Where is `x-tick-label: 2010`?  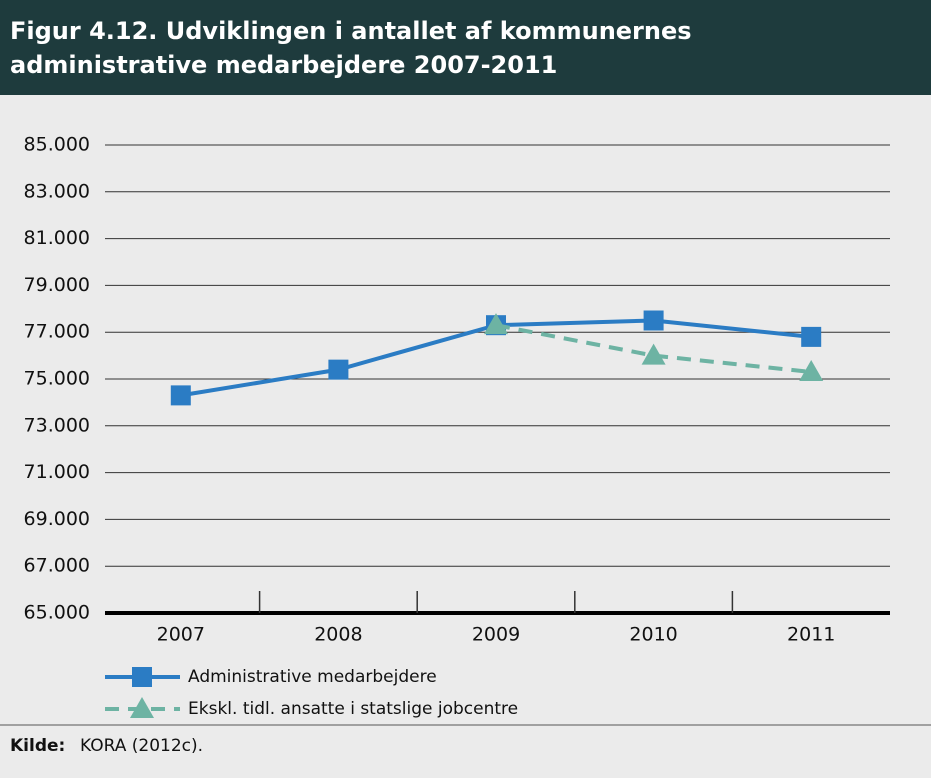
x-tick-label: 2010 is located at coordinates (653, 635).